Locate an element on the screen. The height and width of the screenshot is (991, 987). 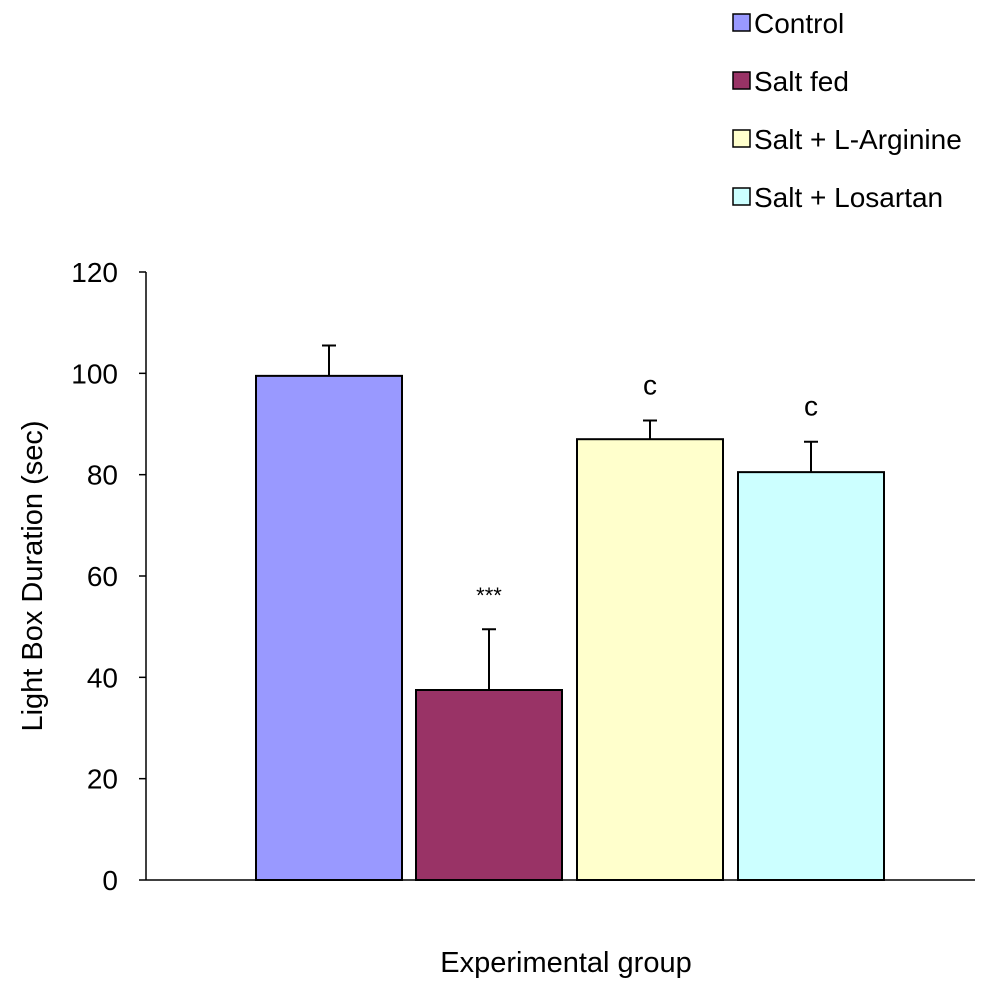
legend-swatch-salt-fed is located at coordinates (741, 80).